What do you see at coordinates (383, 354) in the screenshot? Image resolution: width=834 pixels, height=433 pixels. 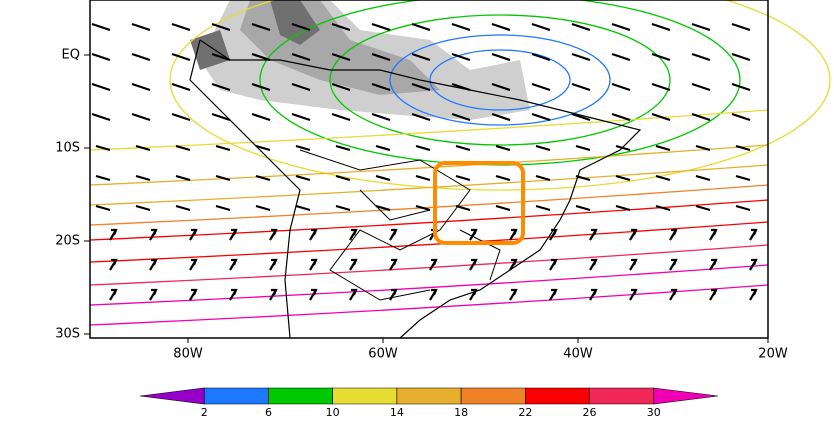 I see `lon-label: 60W` at bounding box center [383, 354].